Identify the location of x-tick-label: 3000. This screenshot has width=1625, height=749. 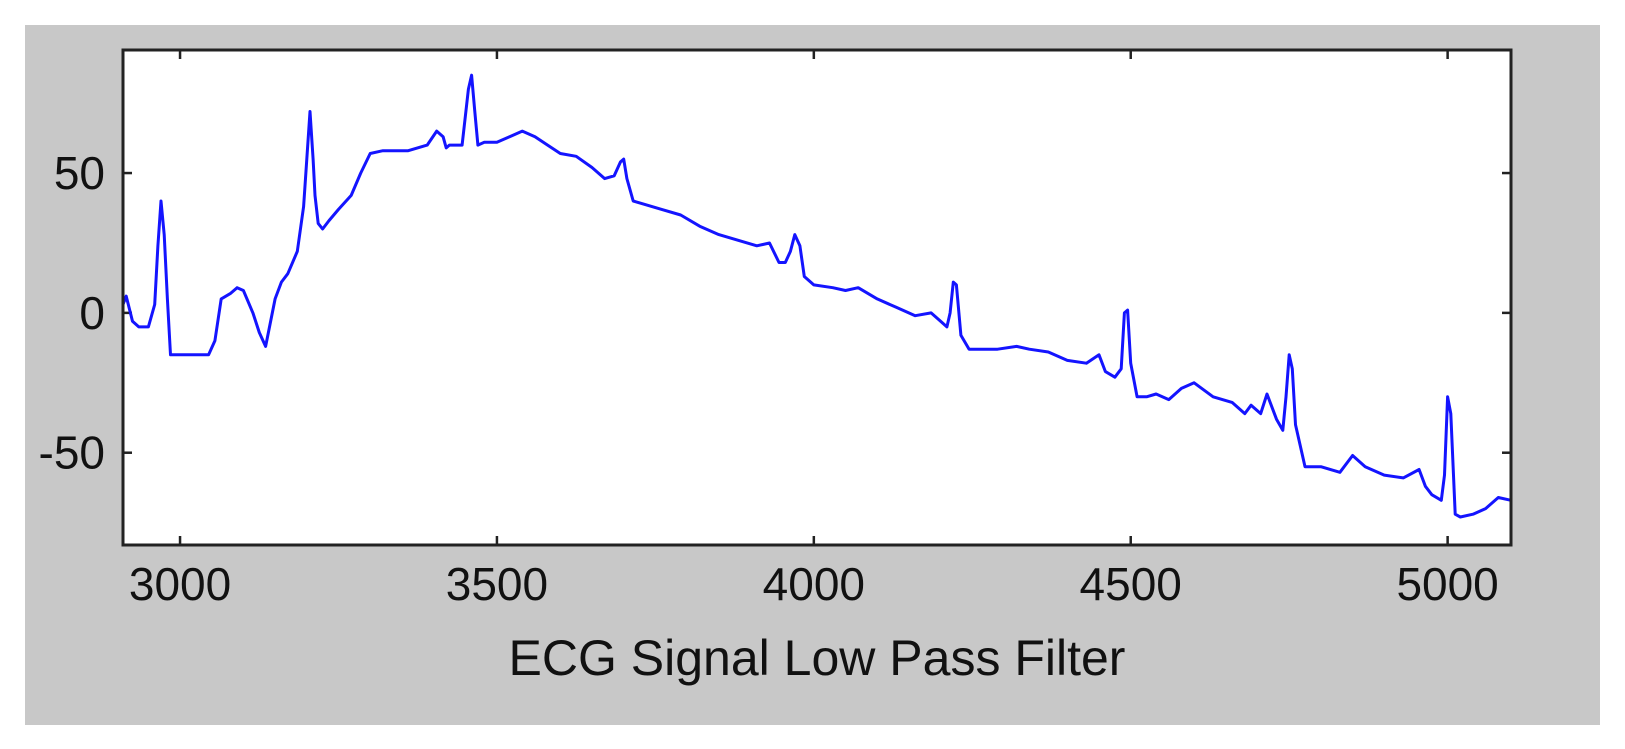
(180, 584).